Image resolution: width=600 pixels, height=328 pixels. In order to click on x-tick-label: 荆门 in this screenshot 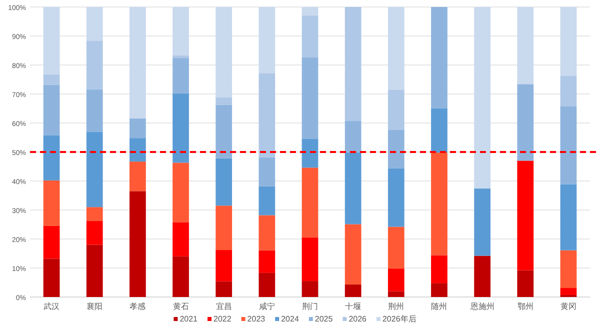, I will do `click(310, 306)`.